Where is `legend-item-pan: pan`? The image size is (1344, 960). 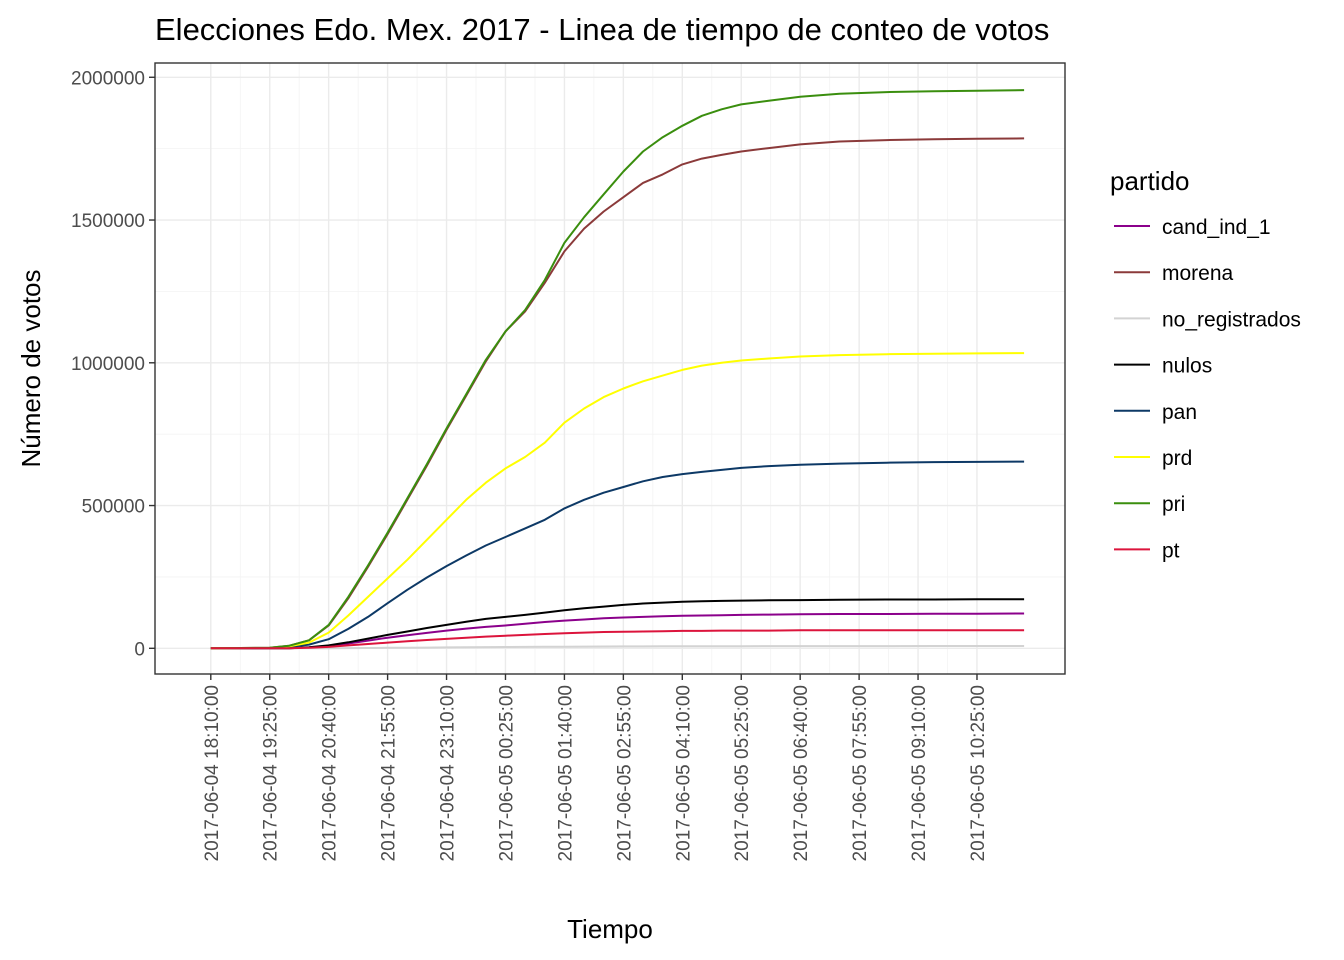
legend-item-pan: pan is located at coordinates (1155, 412).